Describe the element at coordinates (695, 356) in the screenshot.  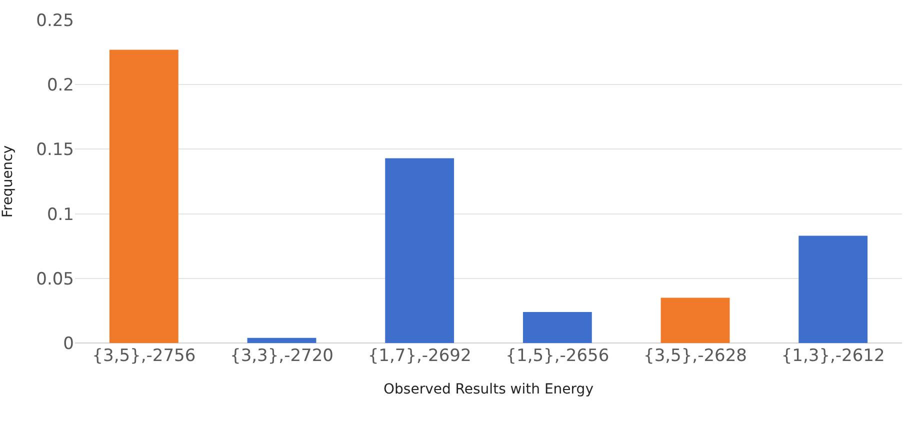
I see `x-tick-label: {3,5},-2628` at that location.